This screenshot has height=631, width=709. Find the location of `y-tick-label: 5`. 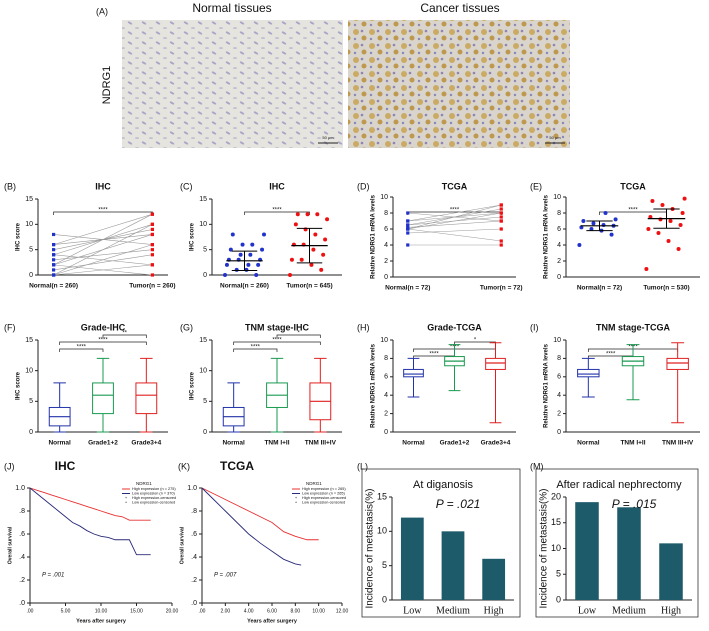

y-tick-label: 5 is located at coordinates (558, 574).